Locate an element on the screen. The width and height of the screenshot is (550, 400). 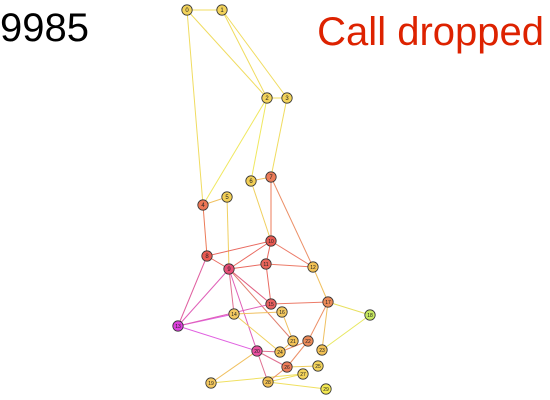
node-label: 12 is located at coordinates (313, 268).